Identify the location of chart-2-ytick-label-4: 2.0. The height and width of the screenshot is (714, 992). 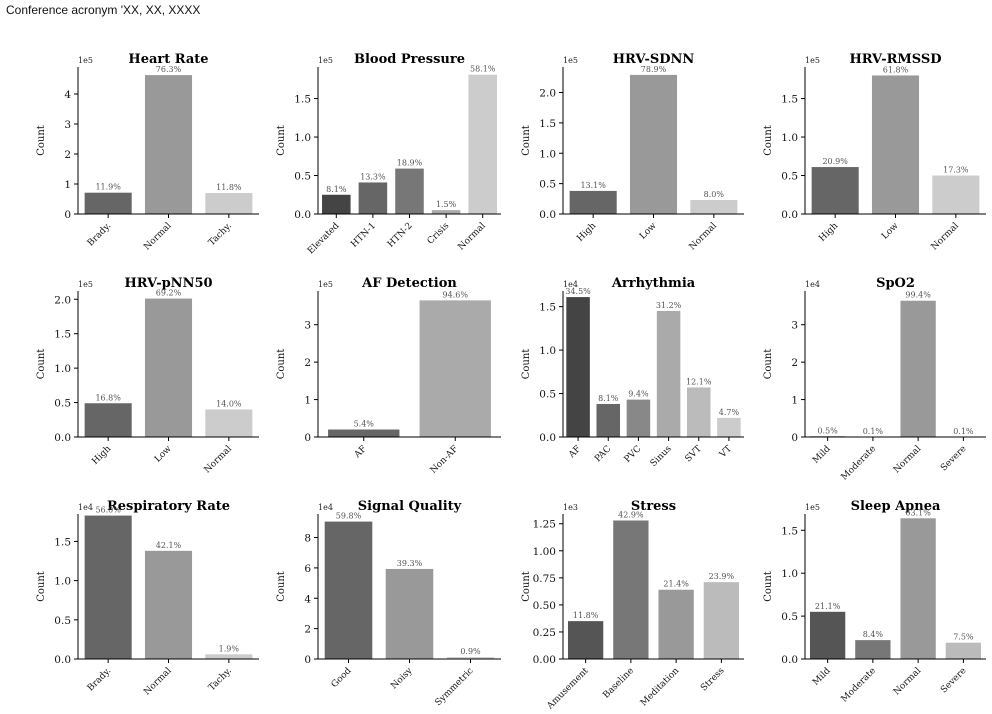
(547, 94).